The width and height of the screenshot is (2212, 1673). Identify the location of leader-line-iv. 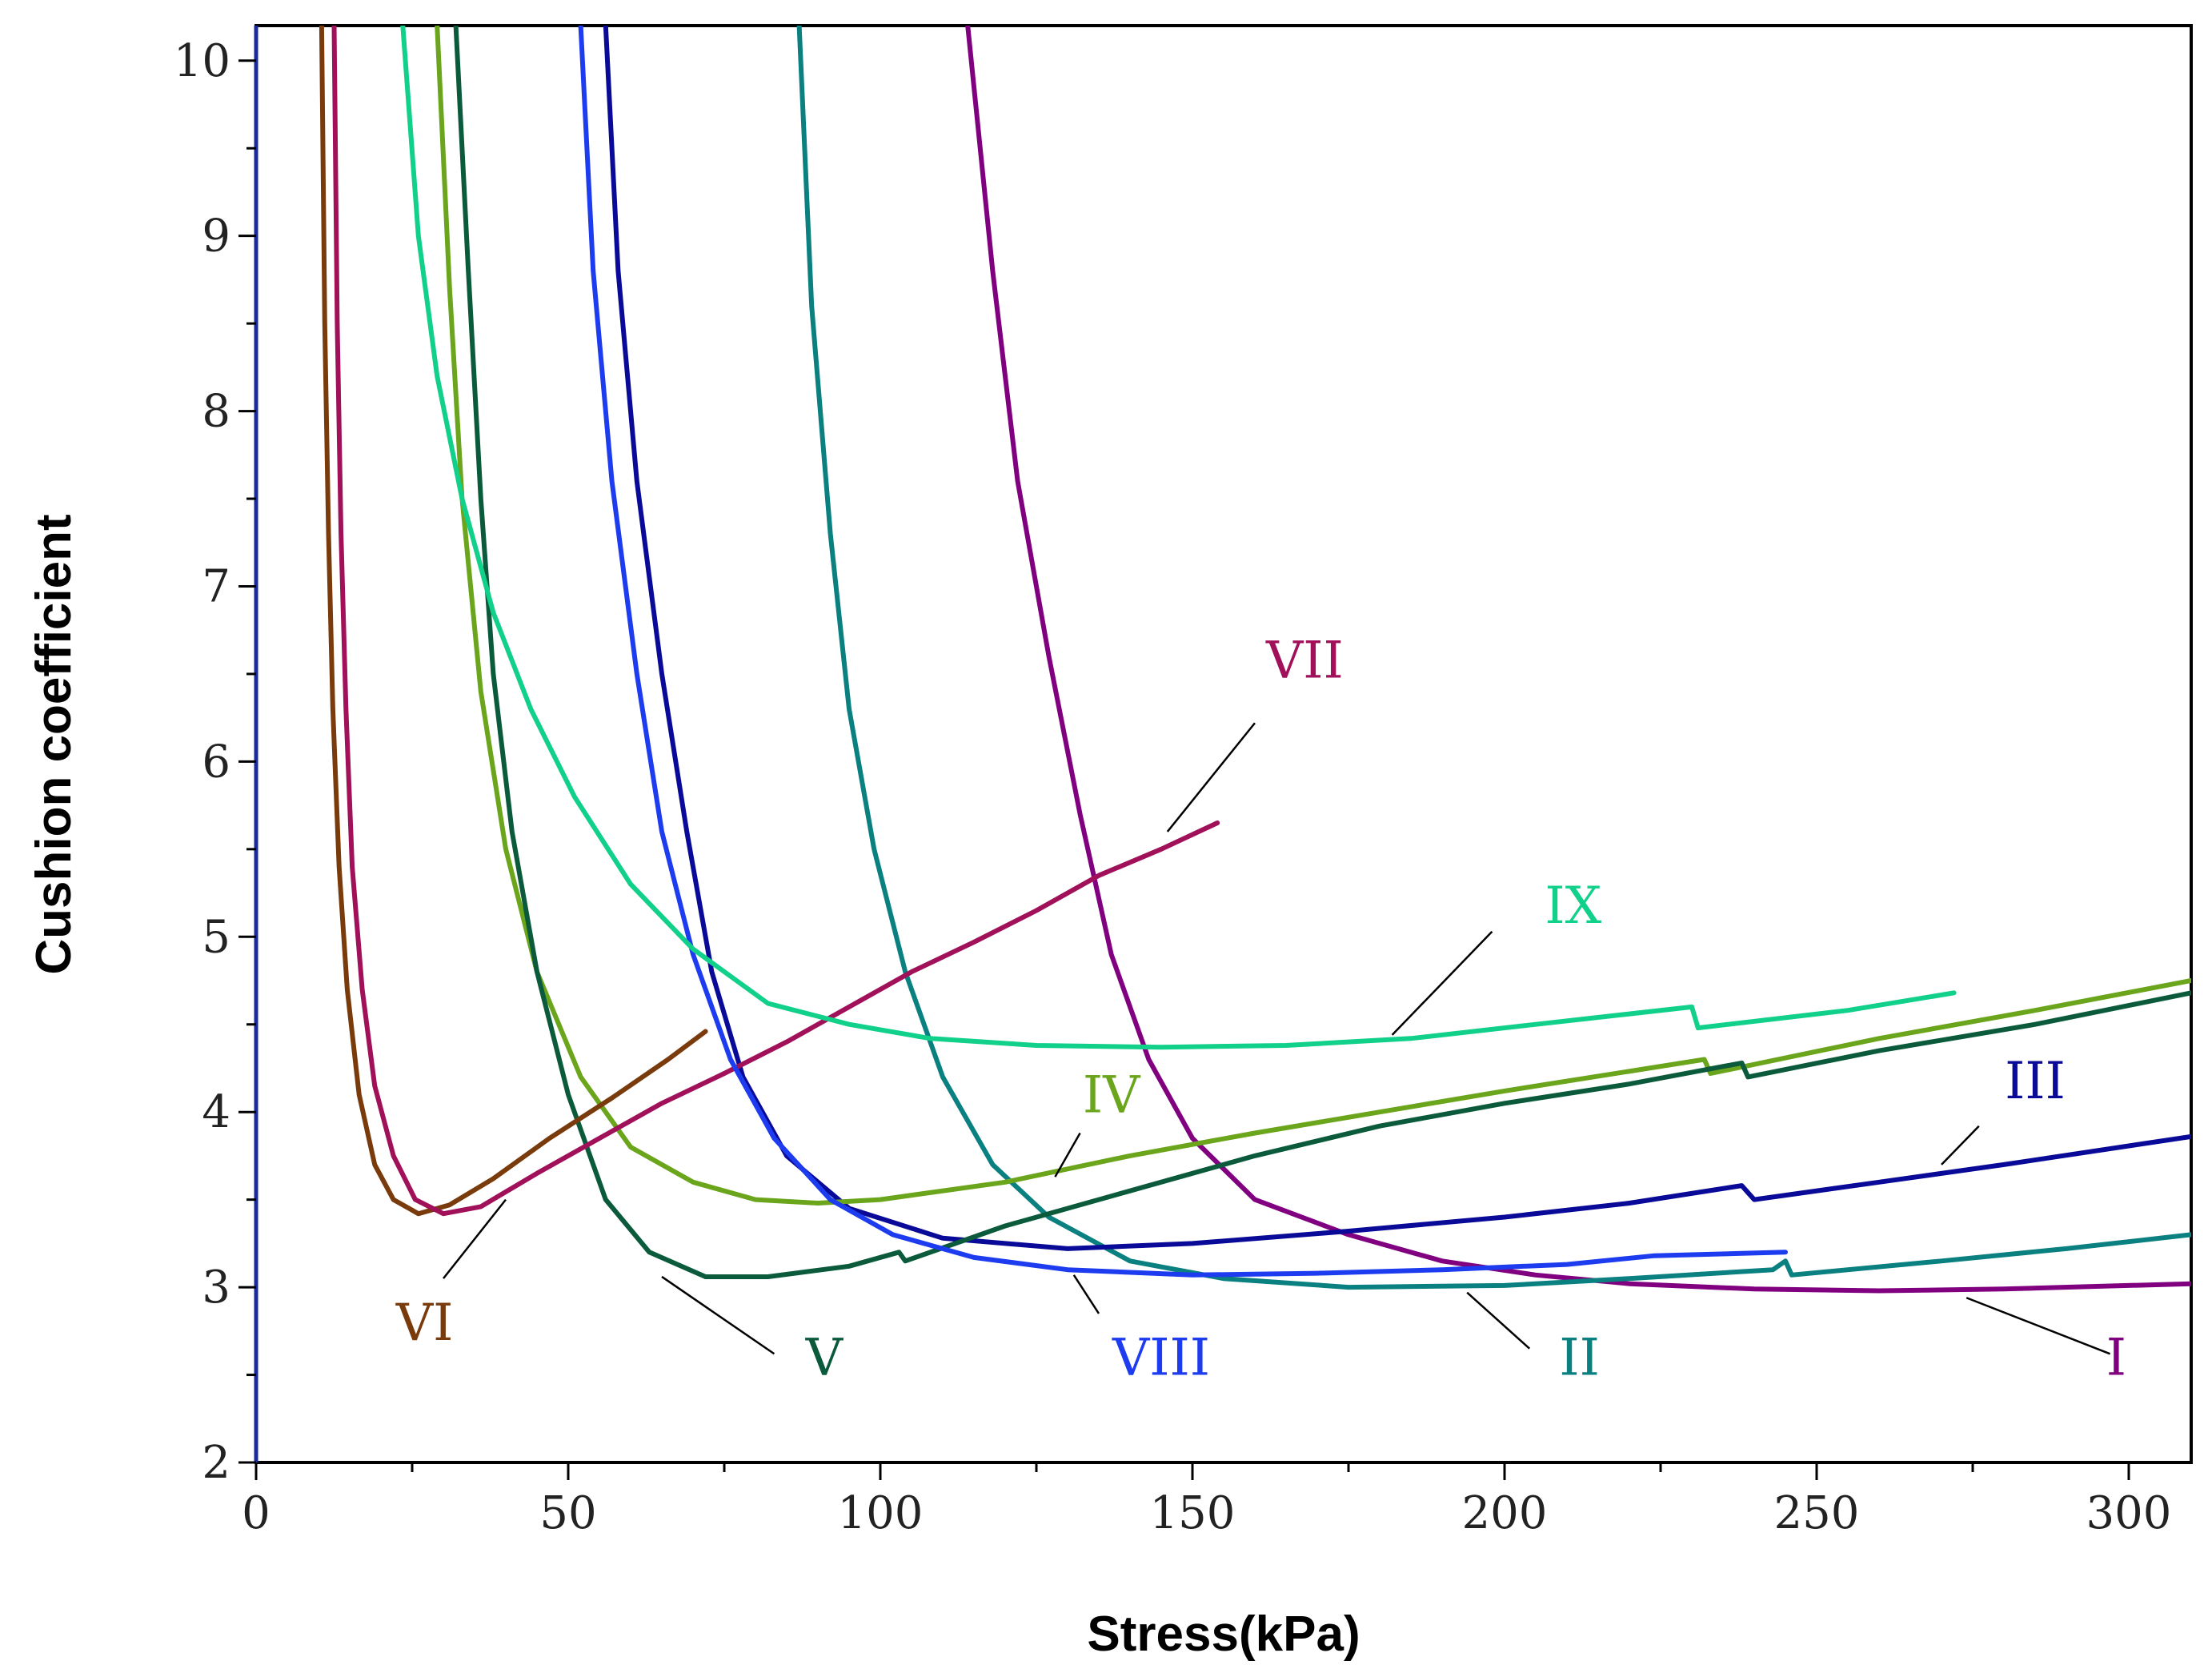
(1067, 1155).